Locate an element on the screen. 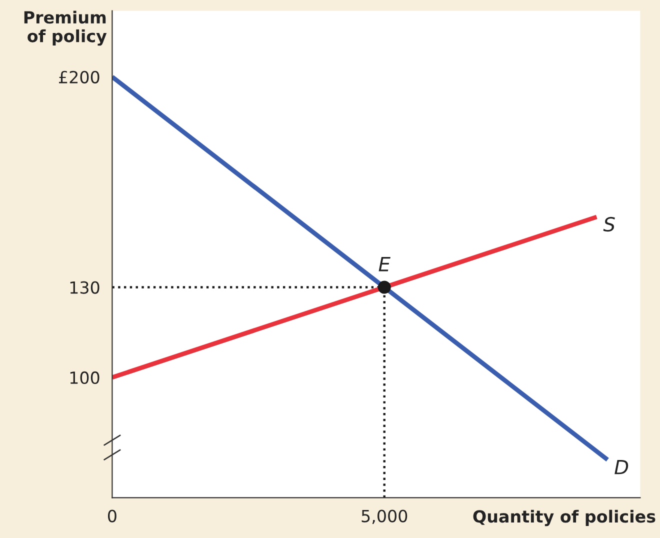 The height and width of the screenshot is (538, 660). y-axis-title: Premium of policy is located at coordinates (65, 28).